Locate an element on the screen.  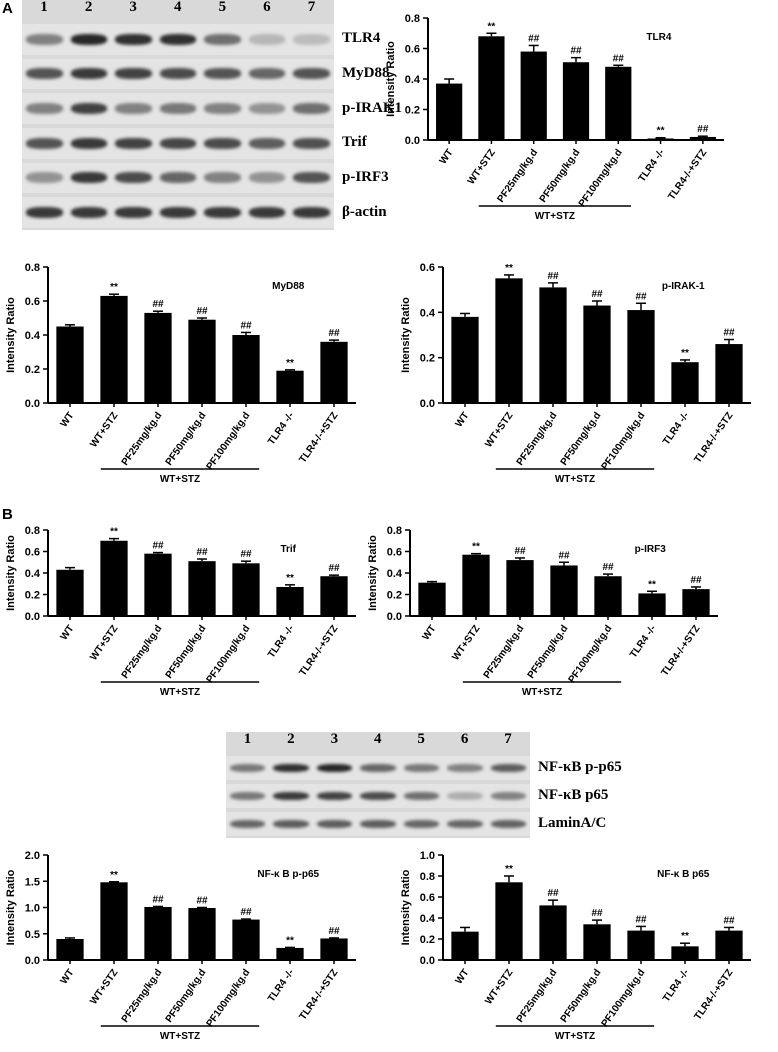
y-tick-label: 0.0 is located at coordinates (412, 141).